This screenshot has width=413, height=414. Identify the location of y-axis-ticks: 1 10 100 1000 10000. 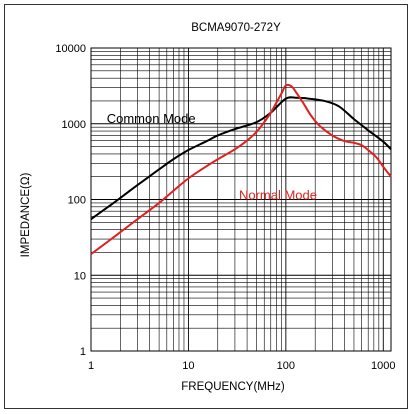
(70, 200).